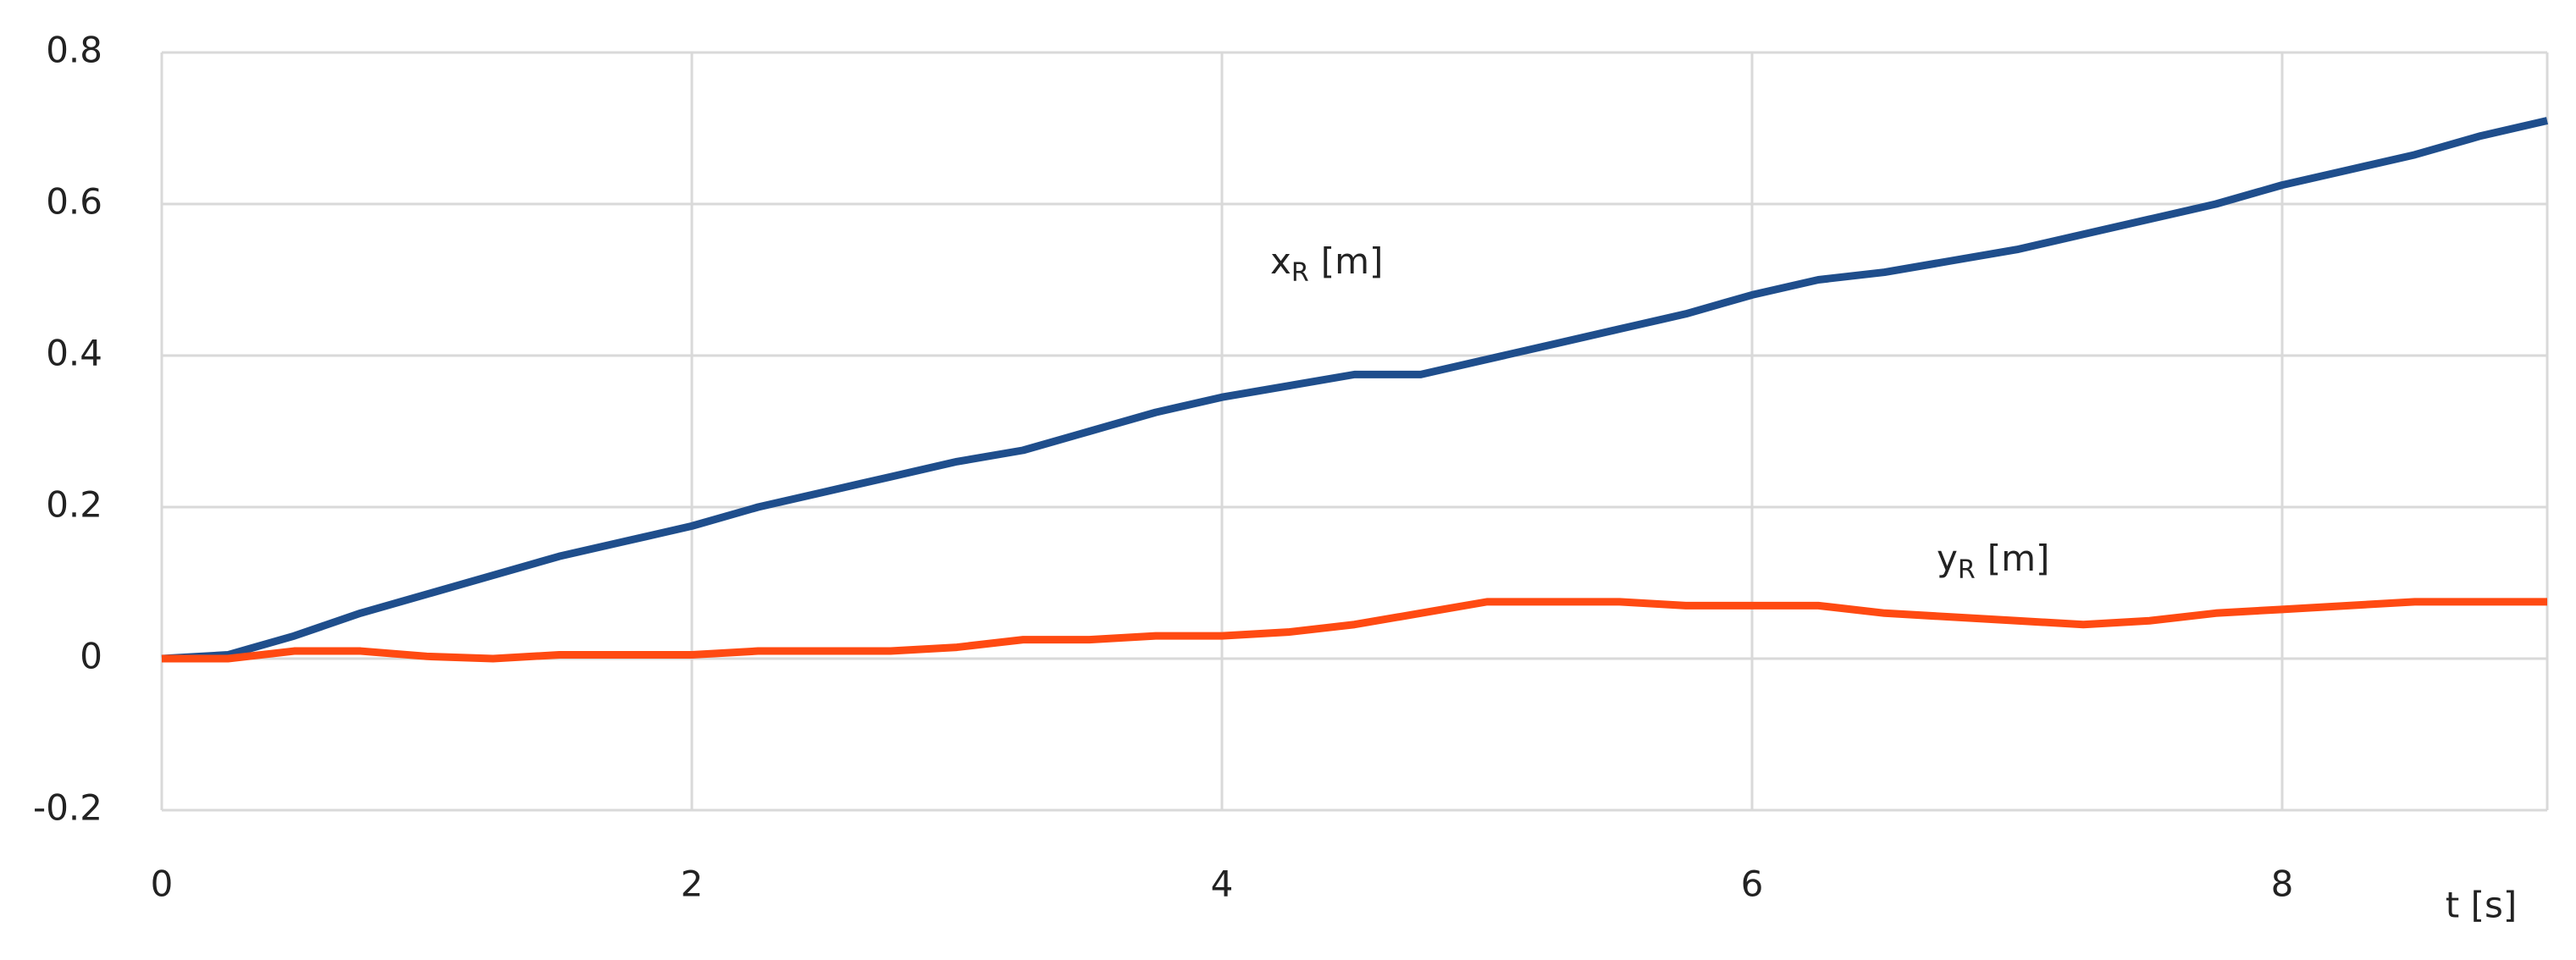  Describe the element at coordinates (91, 656) in the screenshot. I see `y-tick-label: 0` at that location.